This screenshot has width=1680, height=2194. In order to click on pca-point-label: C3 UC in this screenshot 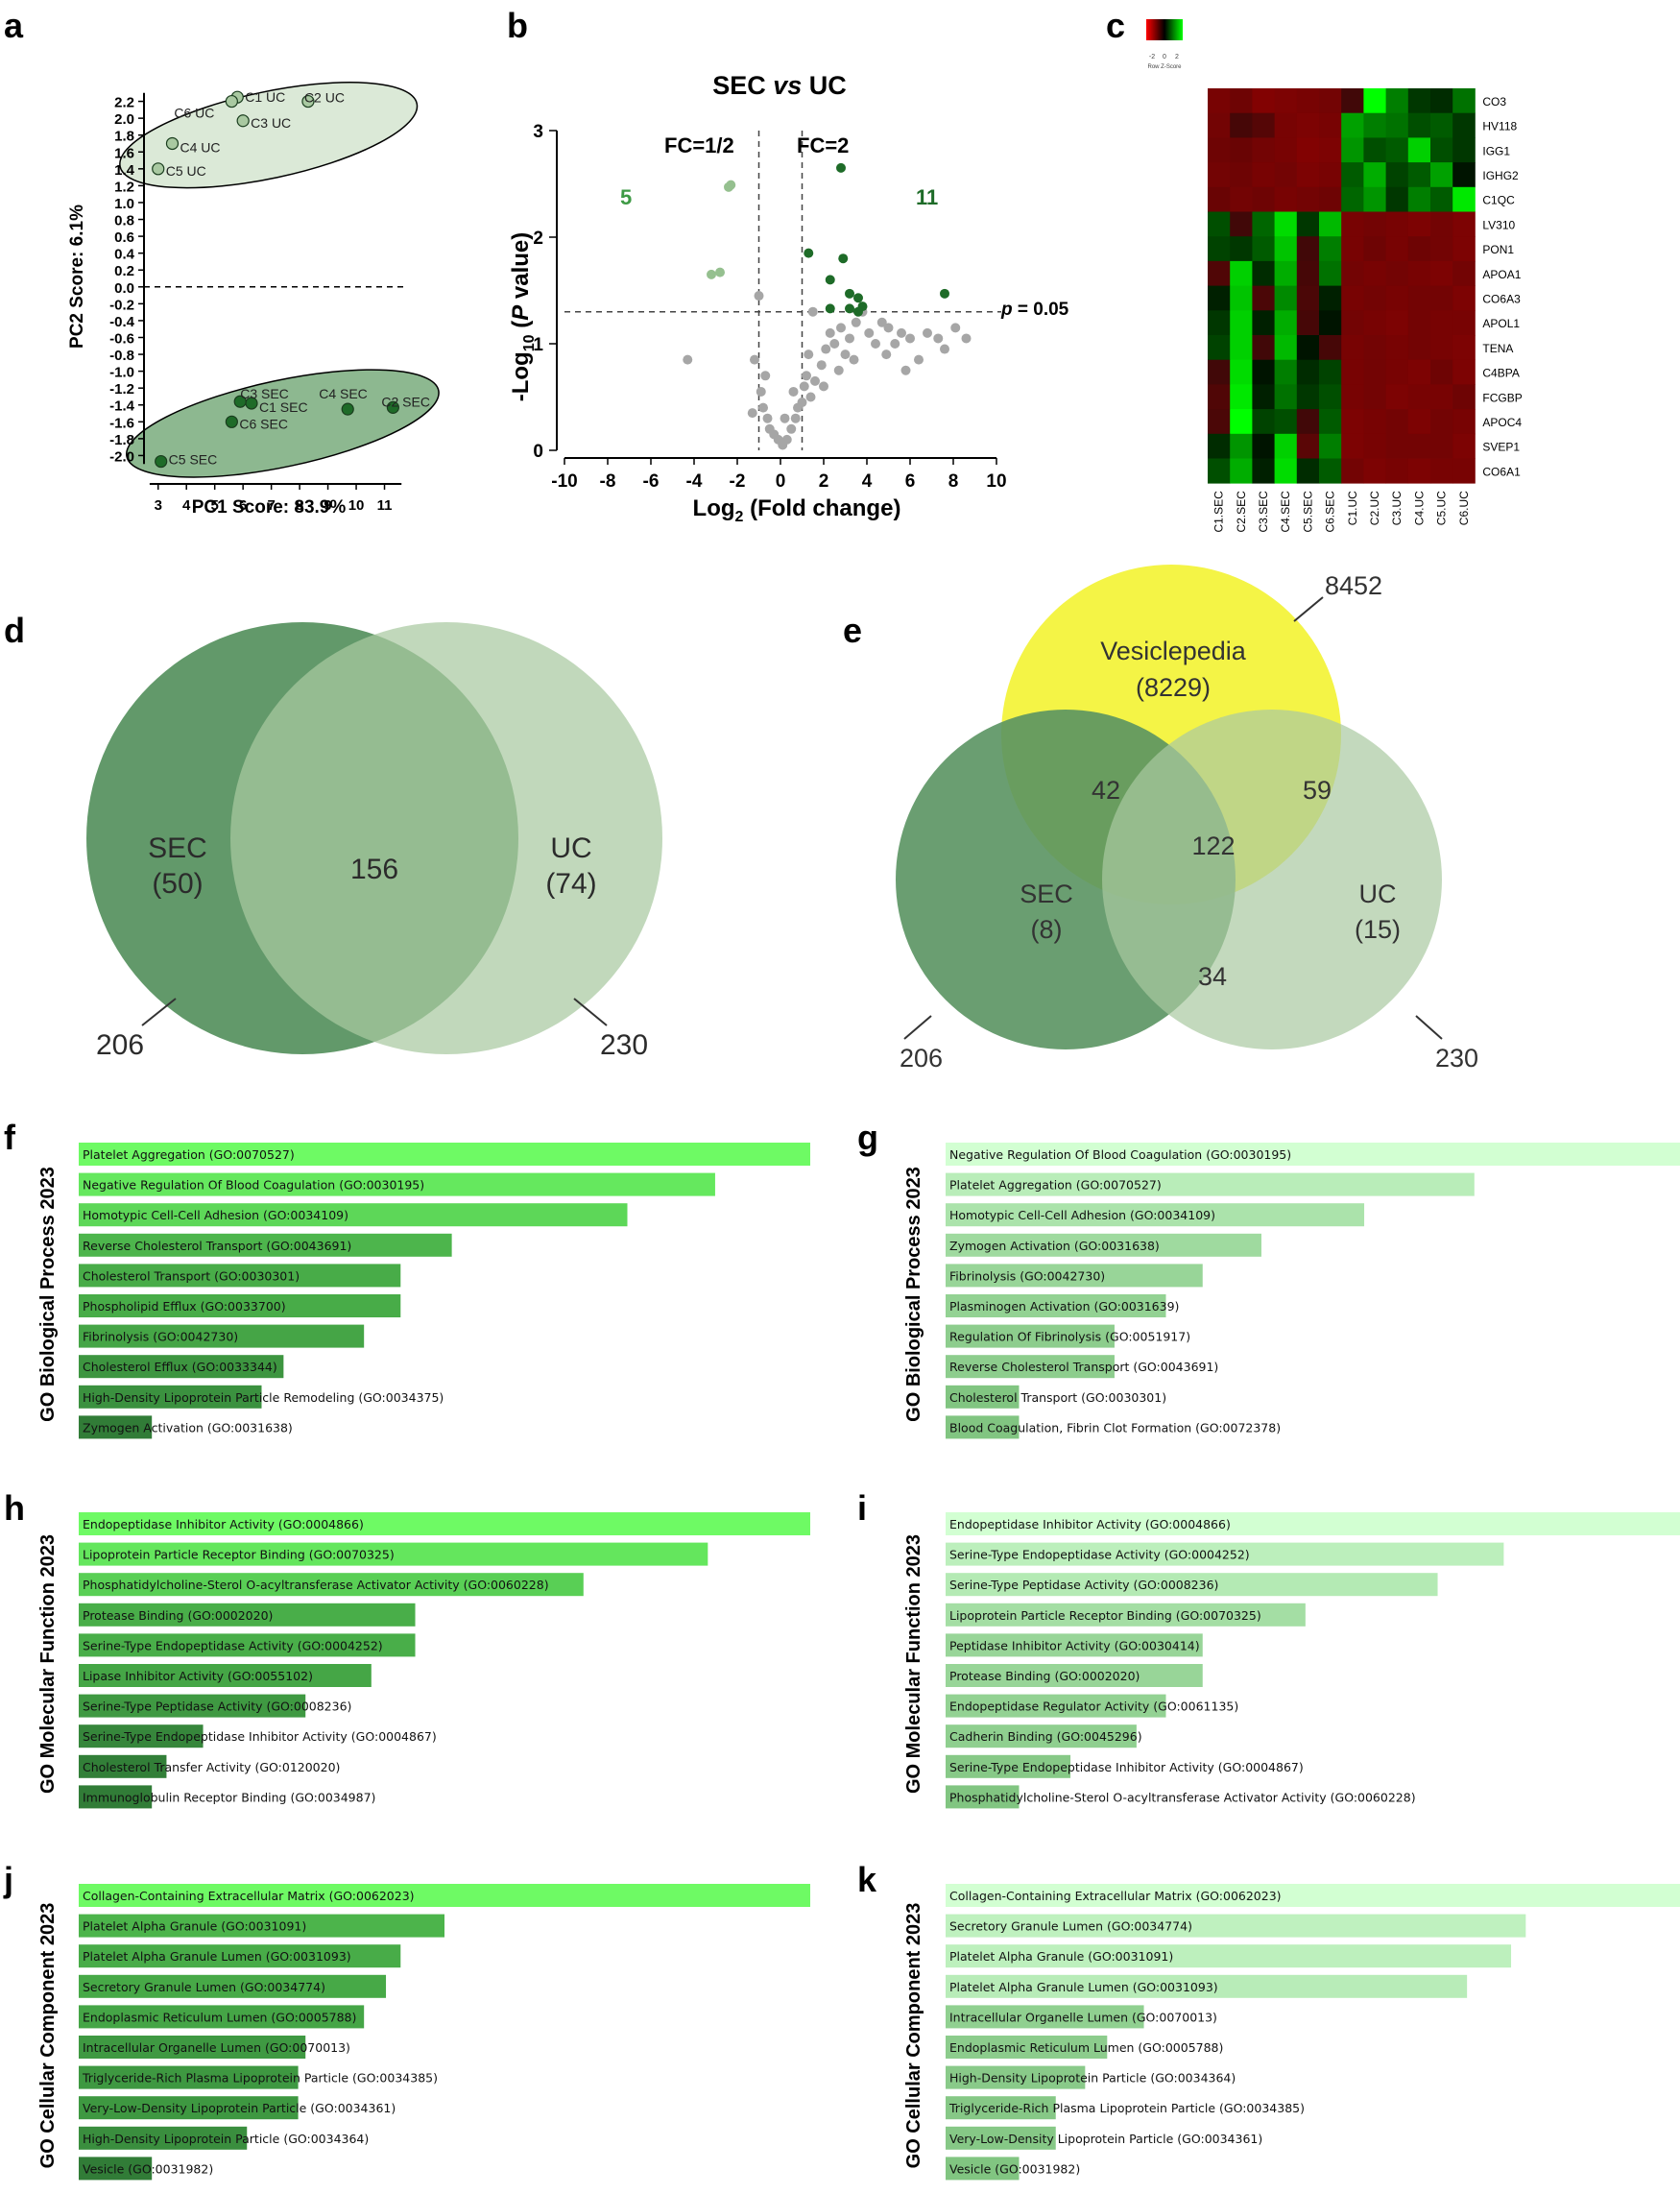, I will do `click(271, 123)`.